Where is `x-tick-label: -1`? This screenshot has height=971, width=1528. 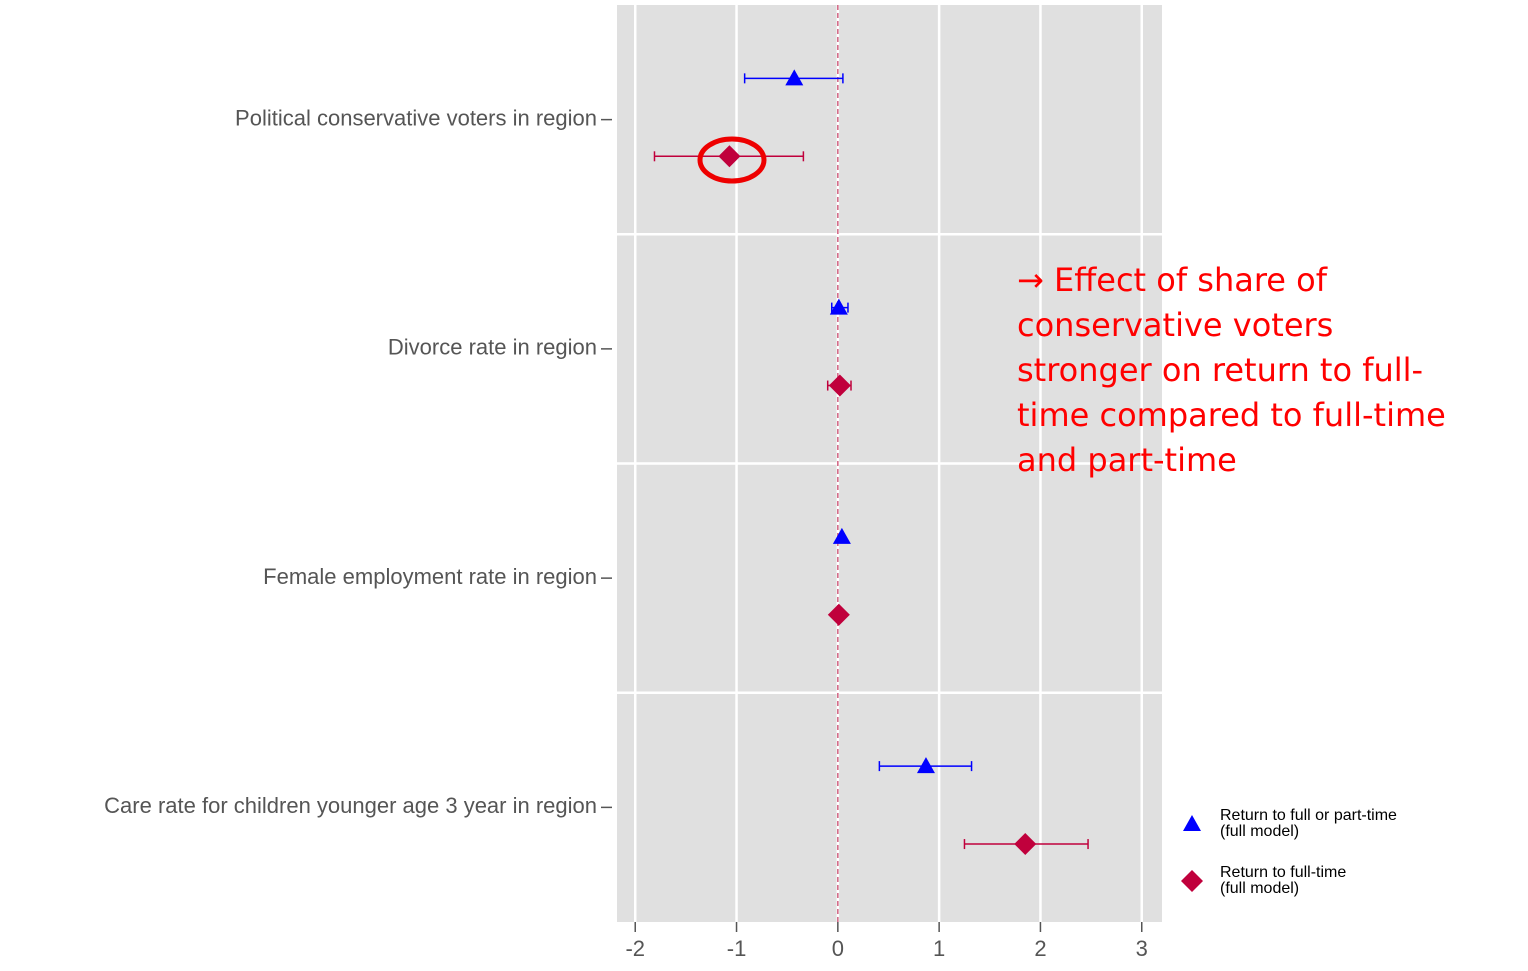
x-tick-label: -1 is located at coordinates (737, 948).